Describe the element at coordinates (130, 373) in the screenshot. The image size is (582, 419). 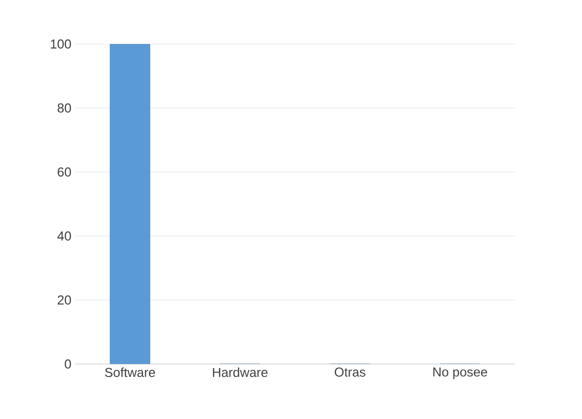
I see `x-tick-label: Software` at that location.